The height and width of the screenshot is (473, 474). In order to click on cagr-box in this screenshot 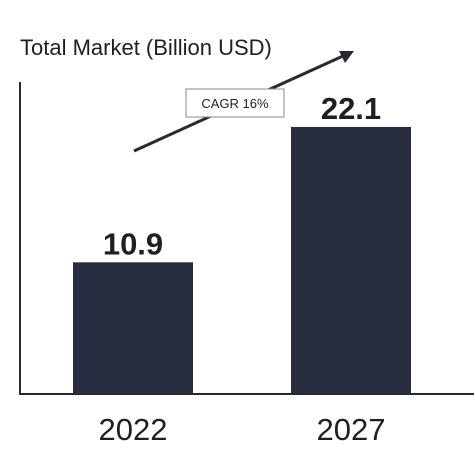, I will do `click(235, 103)`.